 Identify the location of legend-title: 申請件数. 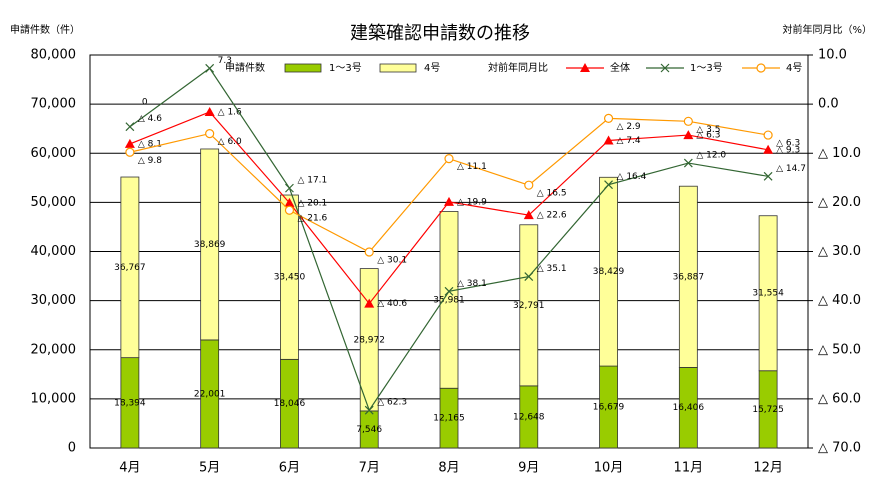
(245, 67).